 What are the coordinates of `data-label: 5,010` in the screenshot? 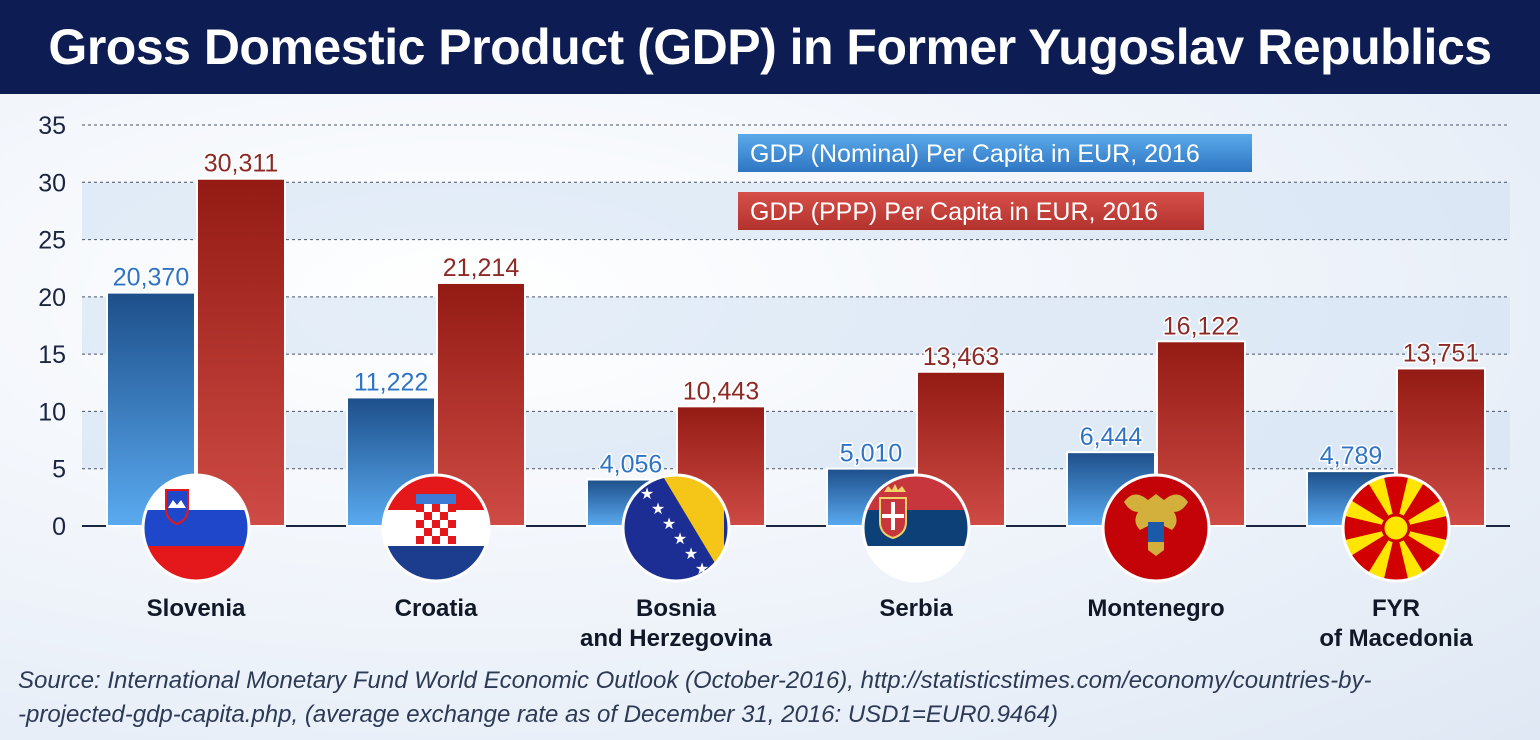 It's located at (871, 454).